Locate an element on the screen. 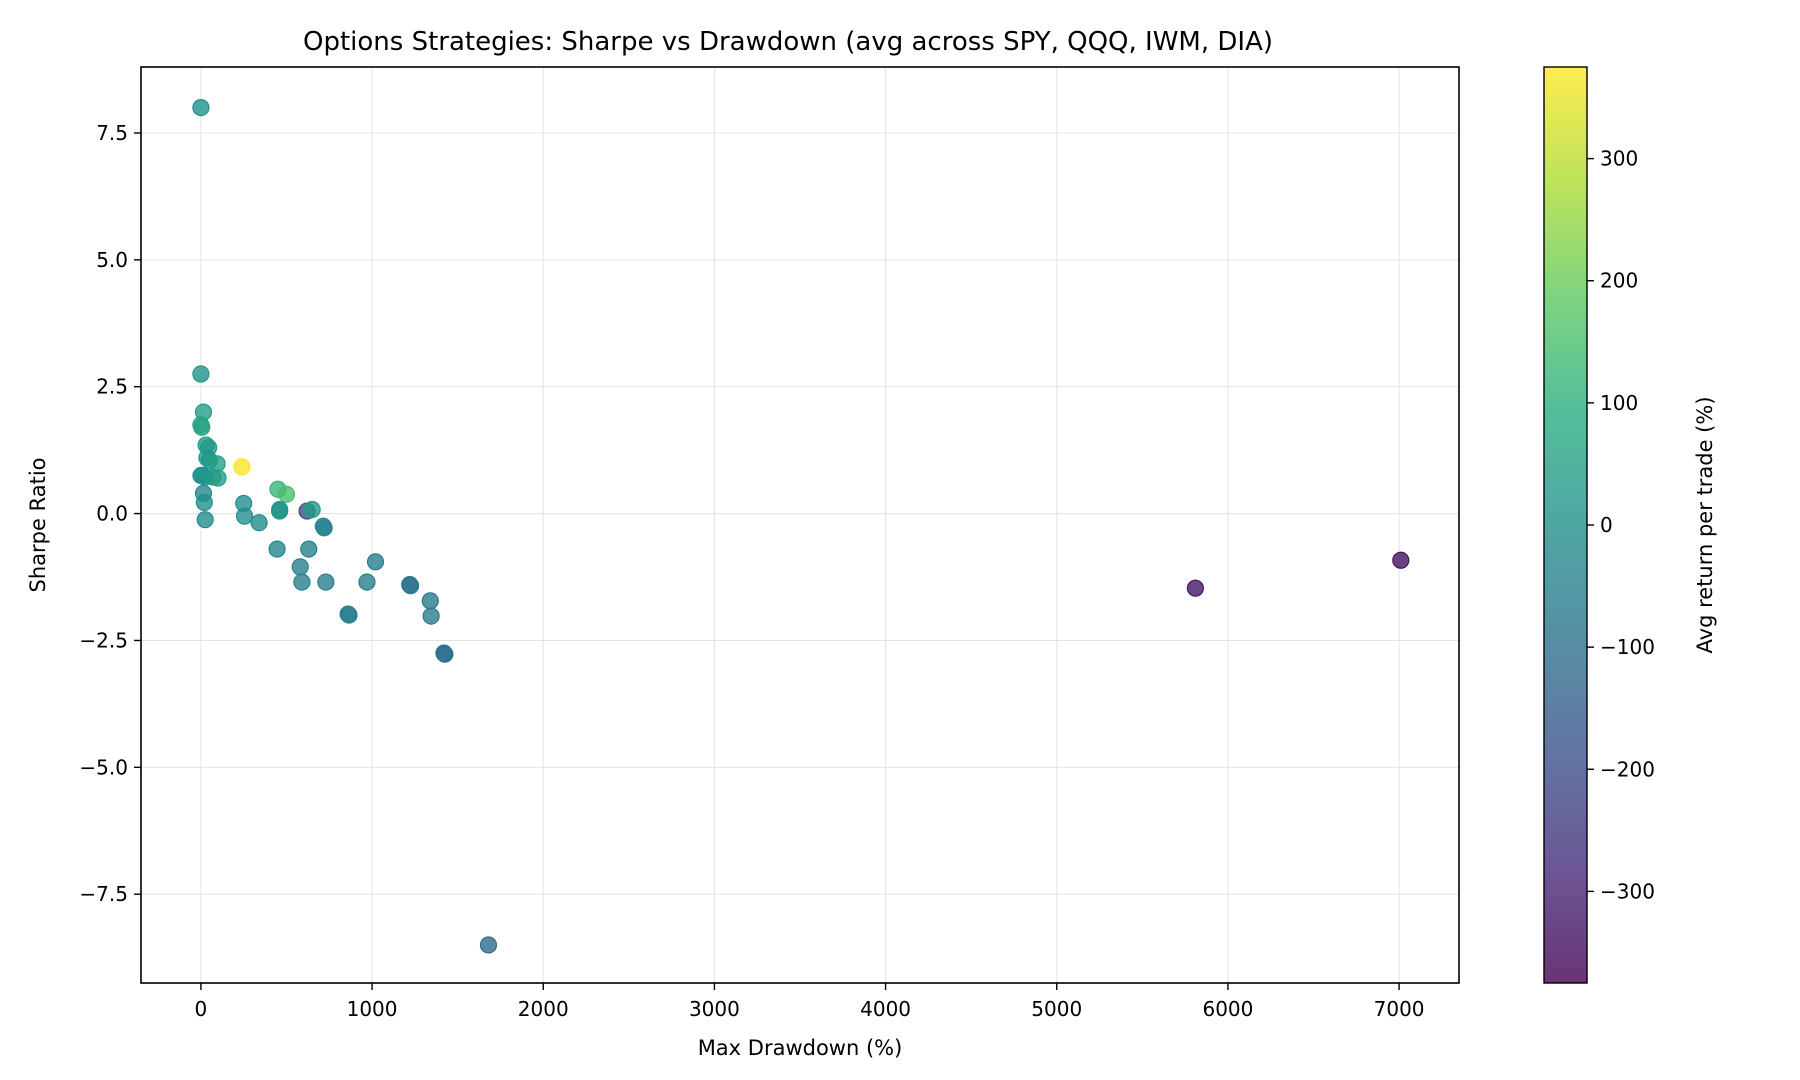 The height and width of the screenshot is (1080, 1800). y-tick-label: 0.0 is located at coordinates (112, 514).